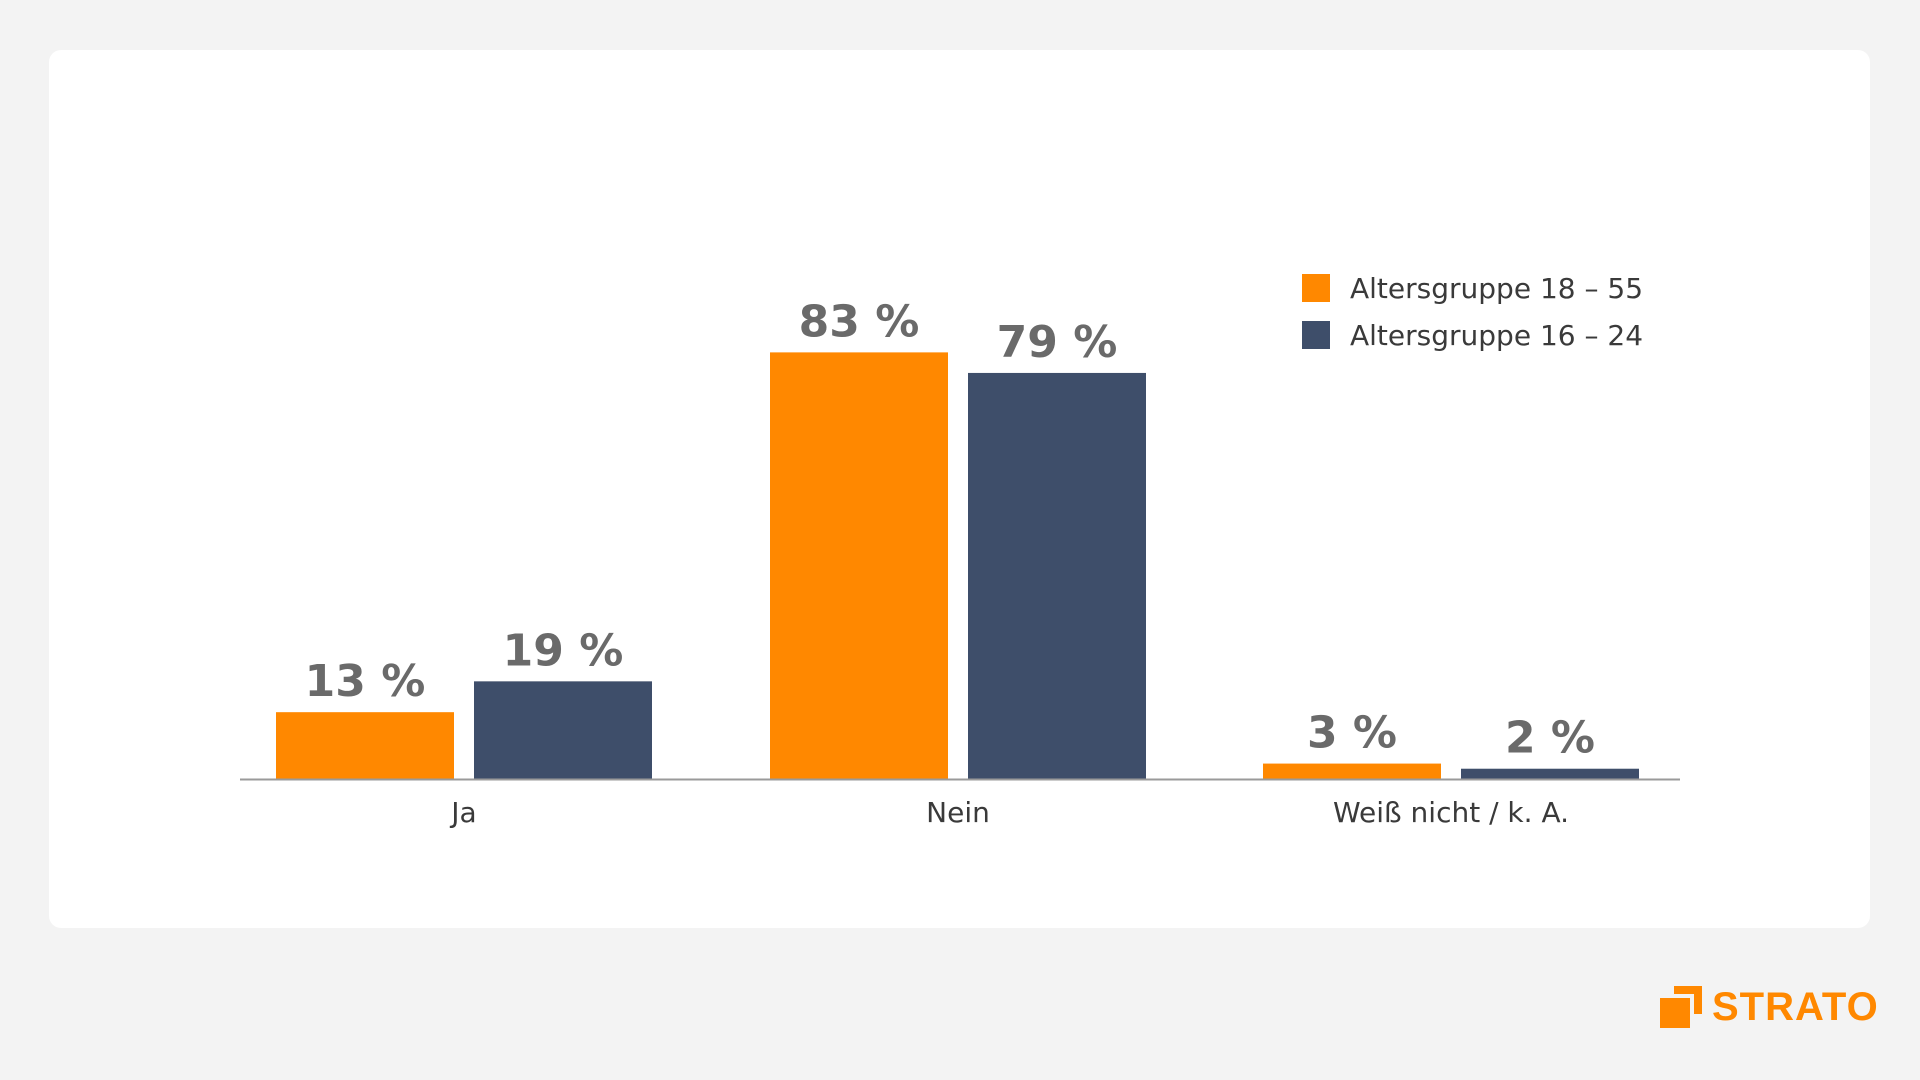 The image size is (1920, 1080). I want to click on category-label-2: Weiß nicht / k. A., so click(1451, 812).